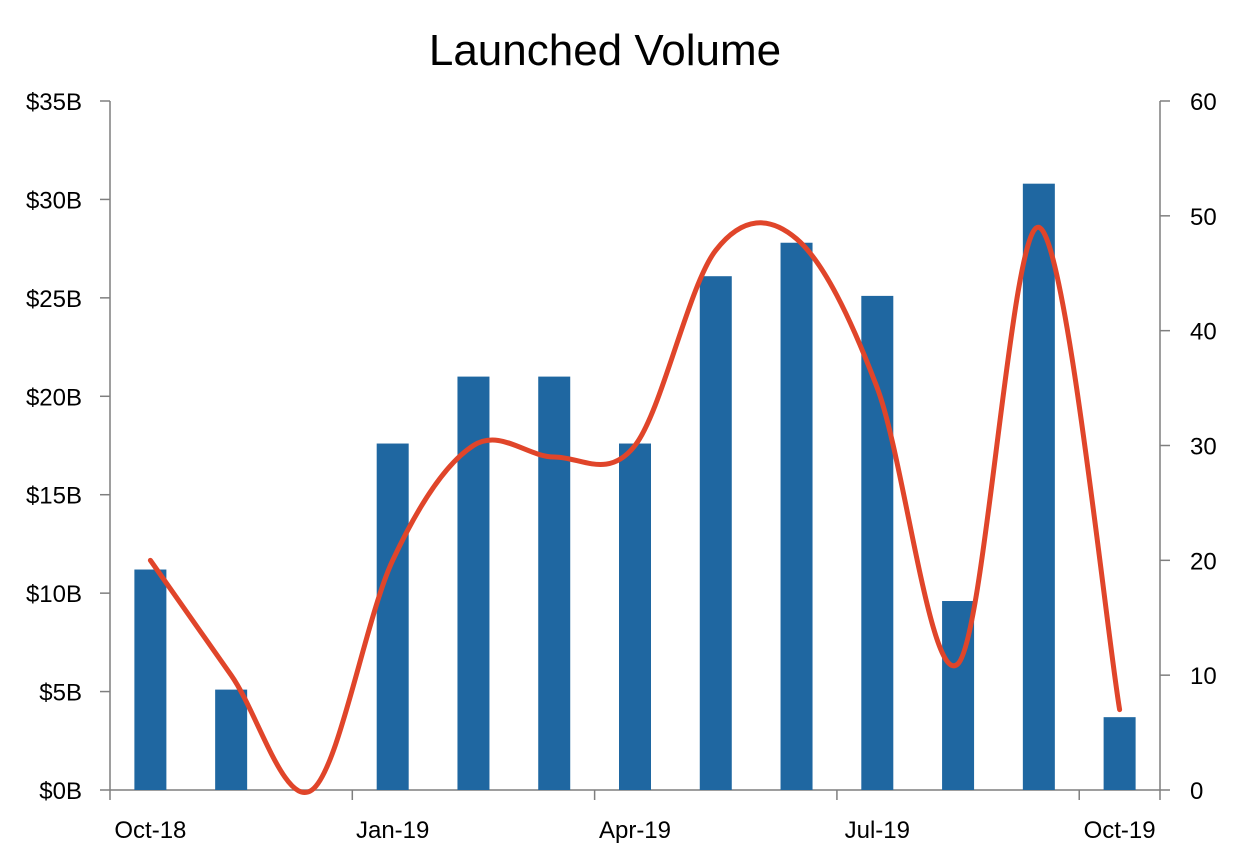 The image size is (1233, 860). What do you see at coordinates (54, 397) in the screenshot?
I see `y-left-tick-label: $20B` at bounding box center [54, 397].